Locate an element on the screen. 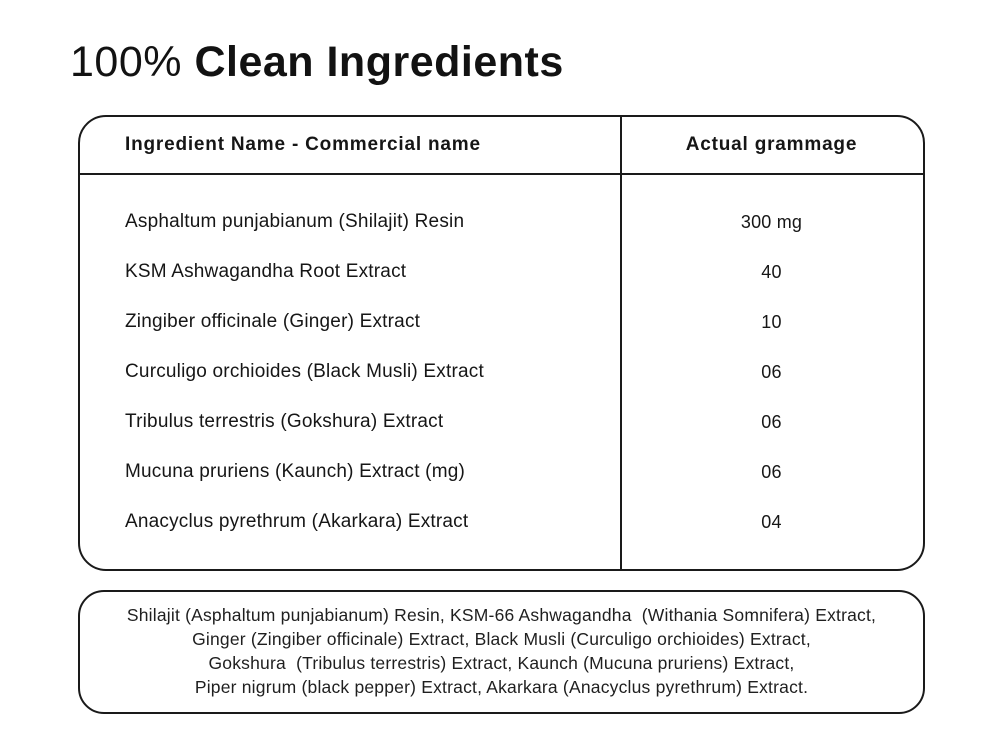  column-header-ingredient-name: Ingredient Name - Commercial name is located at coordinates (303, 145).